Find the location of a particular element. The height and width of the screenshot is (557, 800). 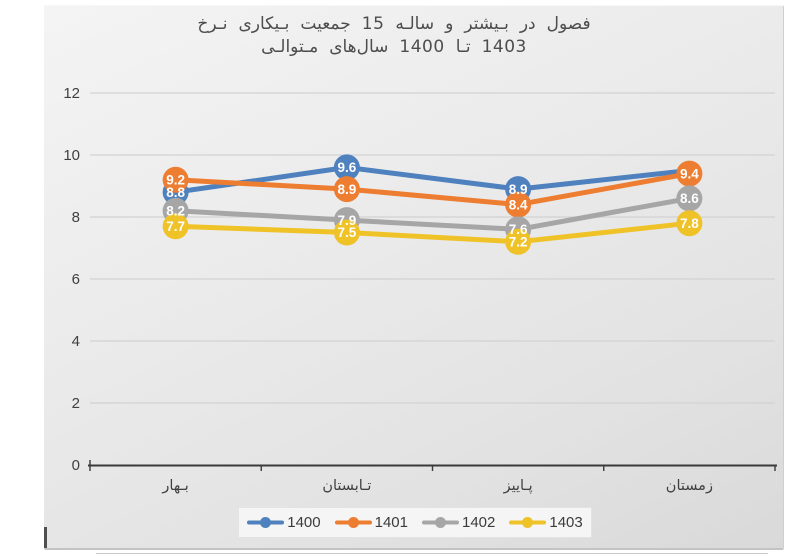

data-label-1403-1: 7.5 is located at coordinates (346, 232).